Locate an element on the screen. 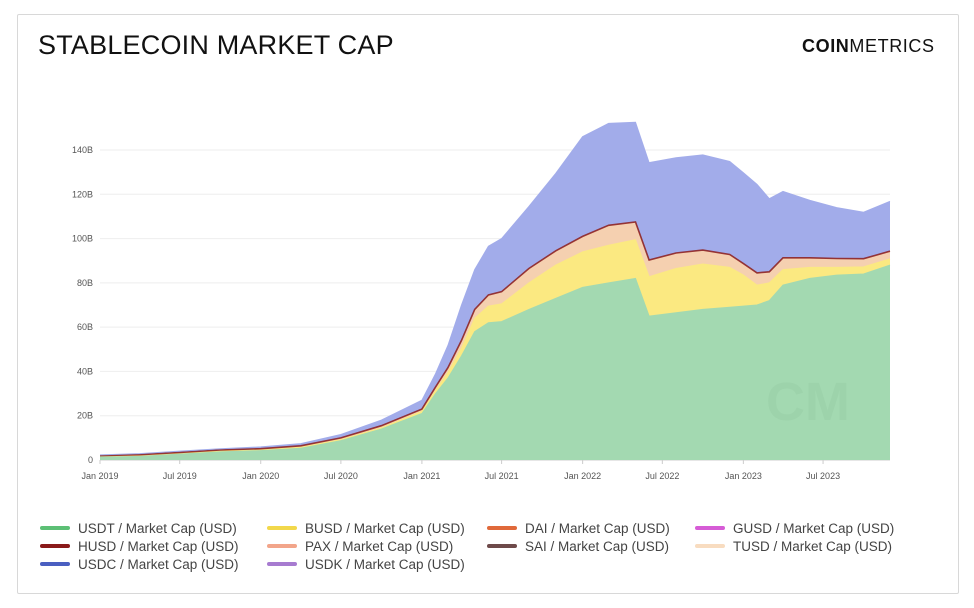  legend-item: SAI / Market Cap (USD) is located at coordinates (578, 546).